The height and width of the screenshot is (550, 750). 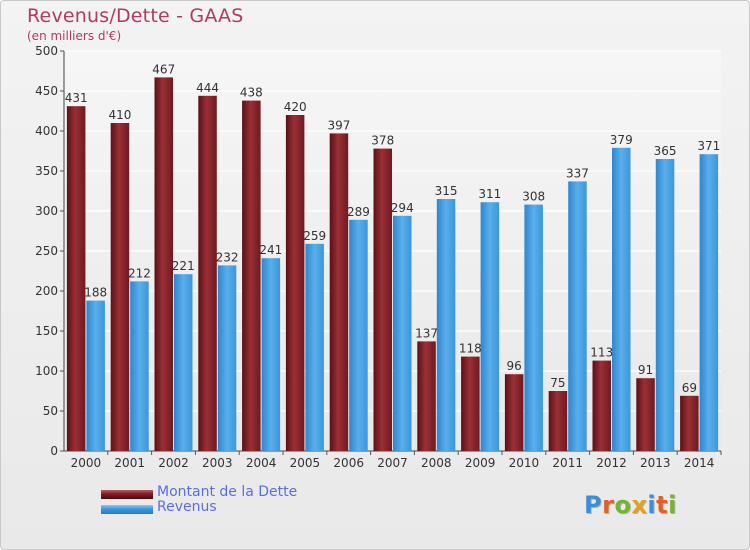 I want to click on x-tick-label: 2012, so click(x=611, y=463).